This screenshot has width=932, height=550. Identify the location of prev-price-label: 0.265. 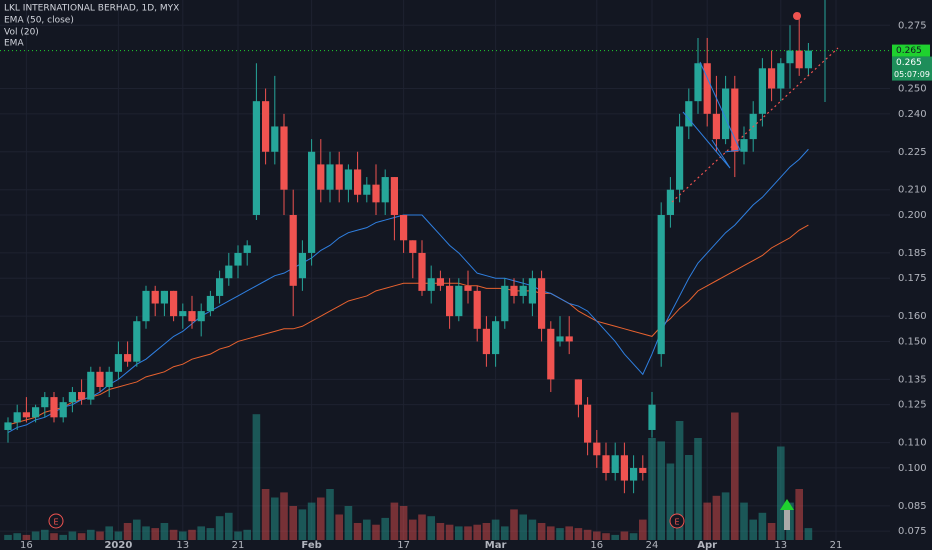
(909, 63).